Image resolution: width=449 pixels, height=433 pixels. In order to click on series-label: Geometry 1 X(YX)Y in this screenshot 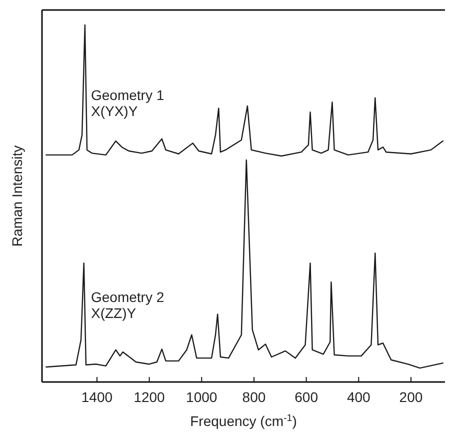, I will do `click(127, 103)`.